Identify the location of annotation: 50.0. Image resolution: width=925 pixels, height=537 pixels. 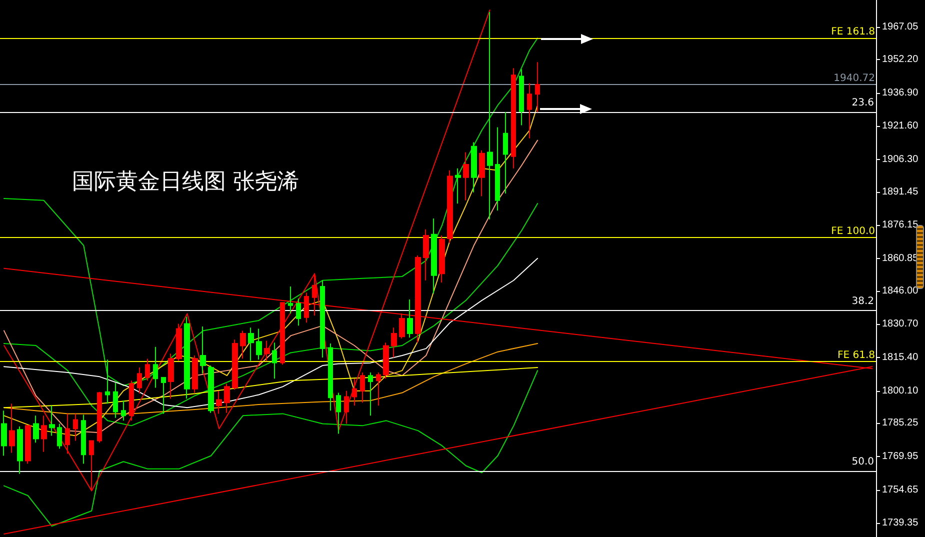
(863, 462).